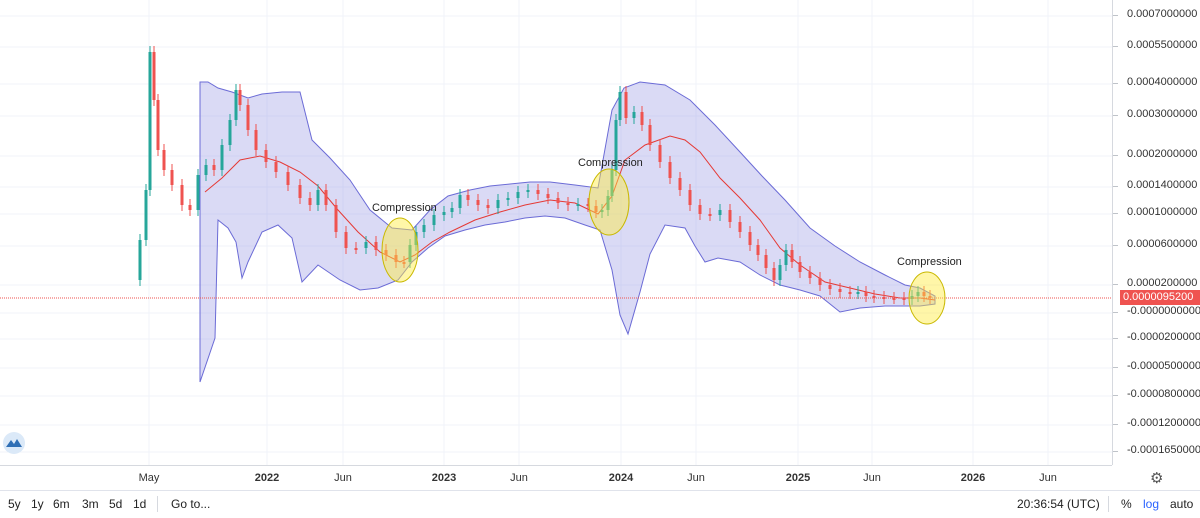 This screenshot has width=1200, height=518. I want to click on time-axis: May 2022 Jun 2023 Jun 2024 Jun 2025 Jun 2026 Jun, so click(556, 478).